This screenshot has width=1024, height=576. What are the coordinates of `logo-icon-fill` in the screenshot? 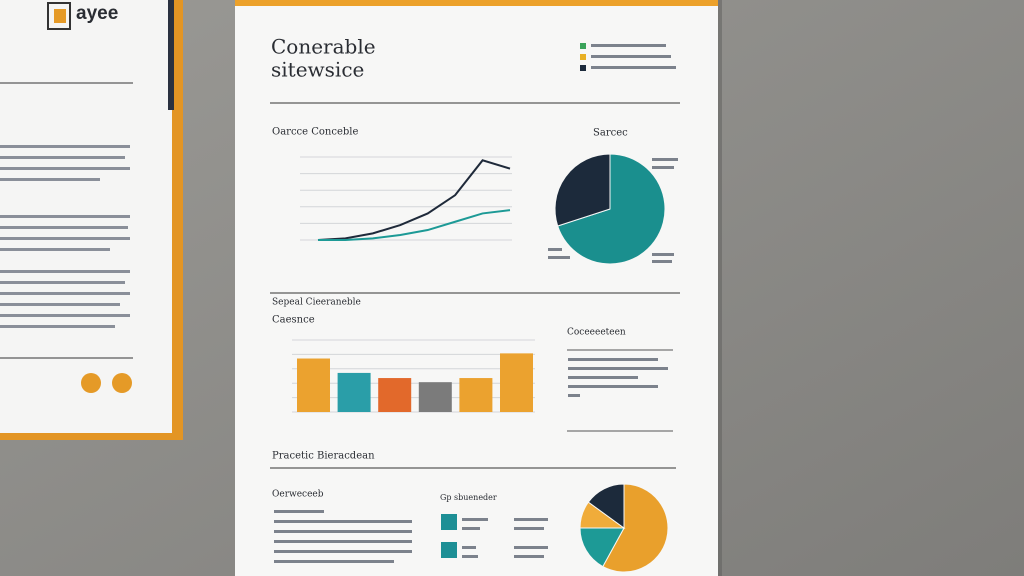 It's located at (60, 16).